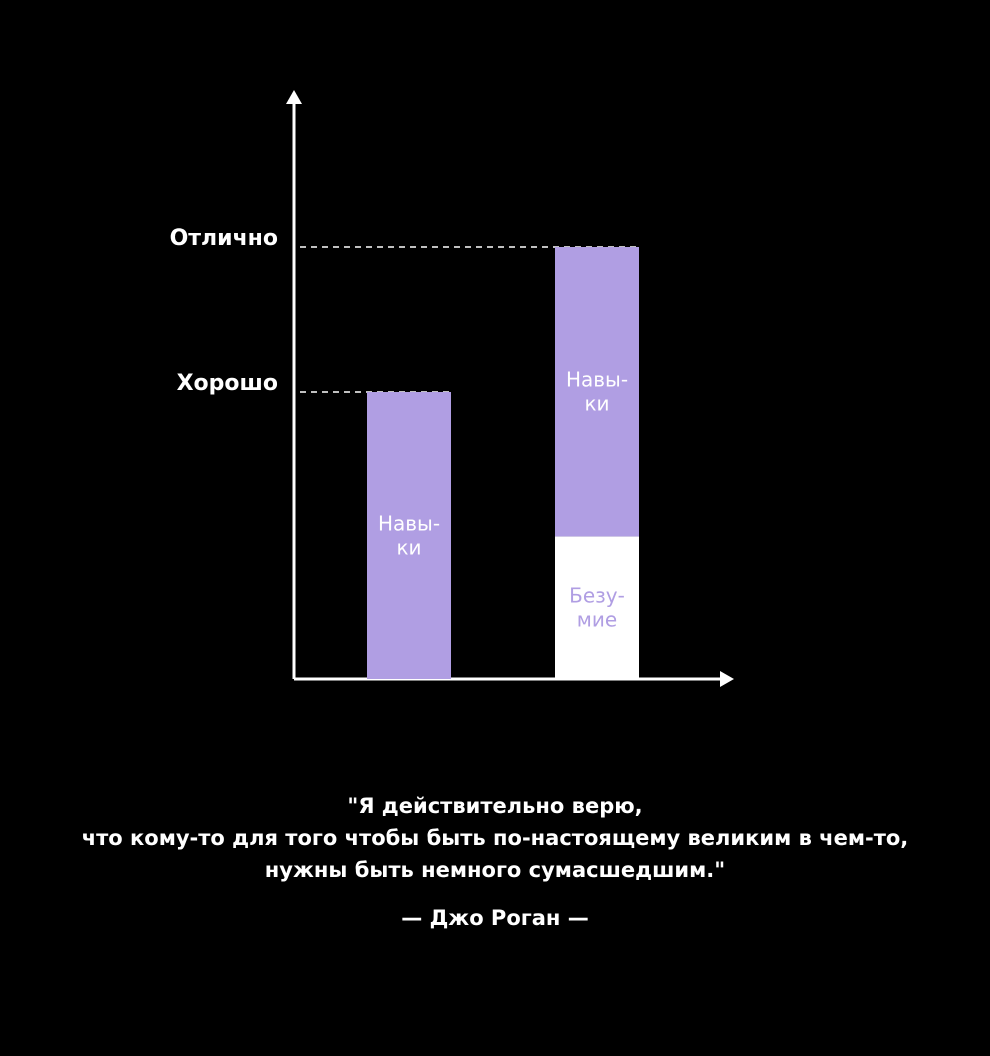 This screenshot has height=1056, width=990. What do you see at coordinates (597, 620) in the screenshot?
I see `bar-segment-label: мие` at bounding box center [597, 620].